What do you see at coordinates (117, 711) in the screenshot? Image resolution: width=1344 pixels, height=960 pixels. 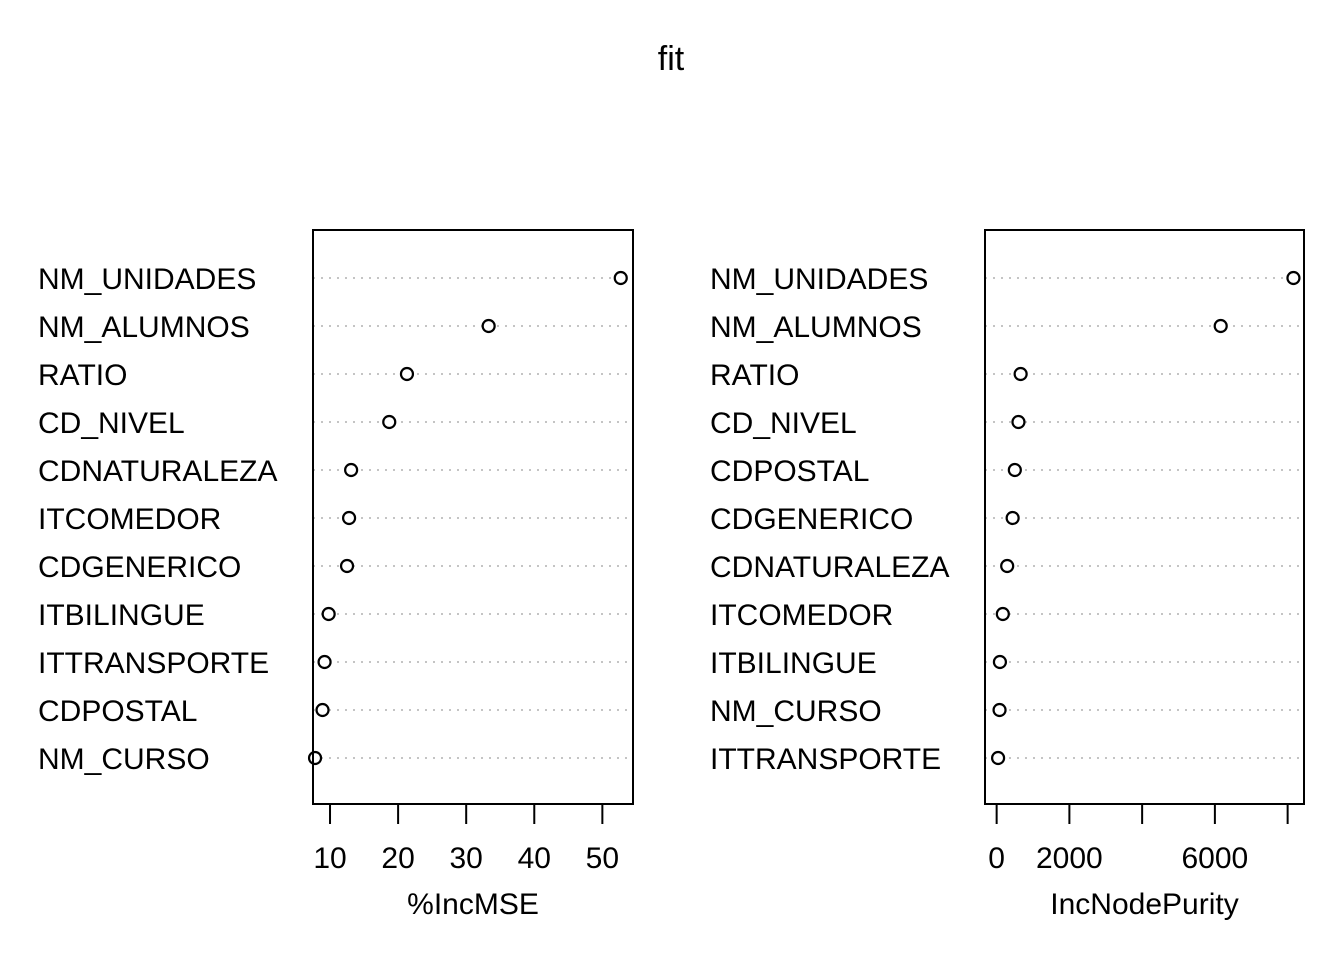 I see `incmse-label-cdpostal: CDPOSTAL` at bounding box center [117, 711].